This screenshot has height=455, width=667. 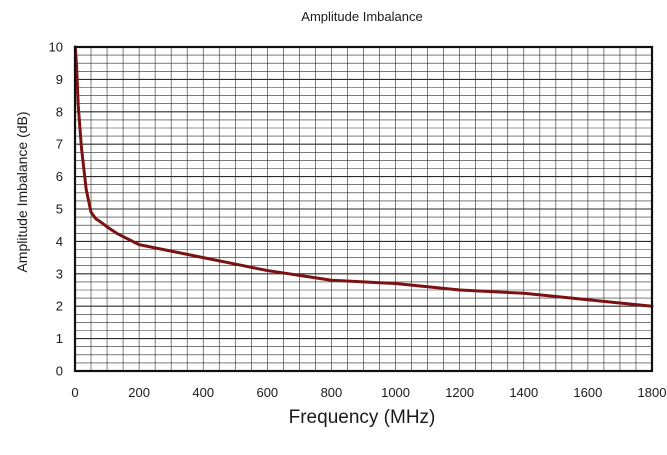 What do you see at coordinates (59, 306) in the screenshot?
I see `y-tick-label: 2` at bounding box center [59, 306].